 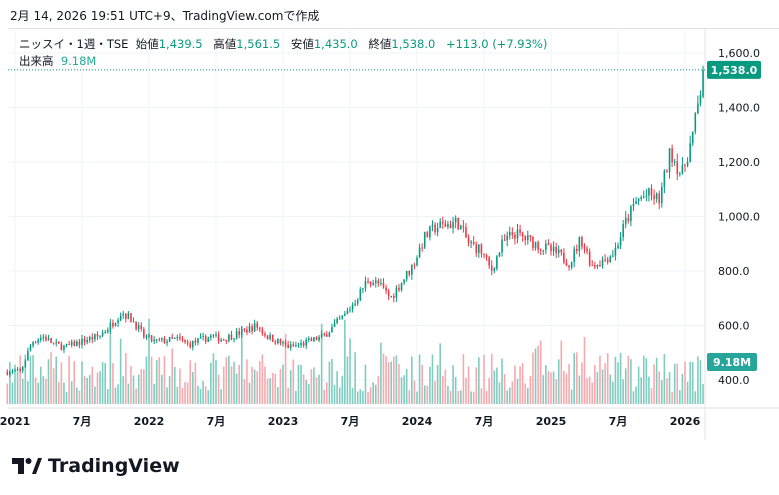 What do you see at coordinates (96, 466) in the screenshot?
I see `tradingview-logo: TradingView` at bounding box center [96, 466].